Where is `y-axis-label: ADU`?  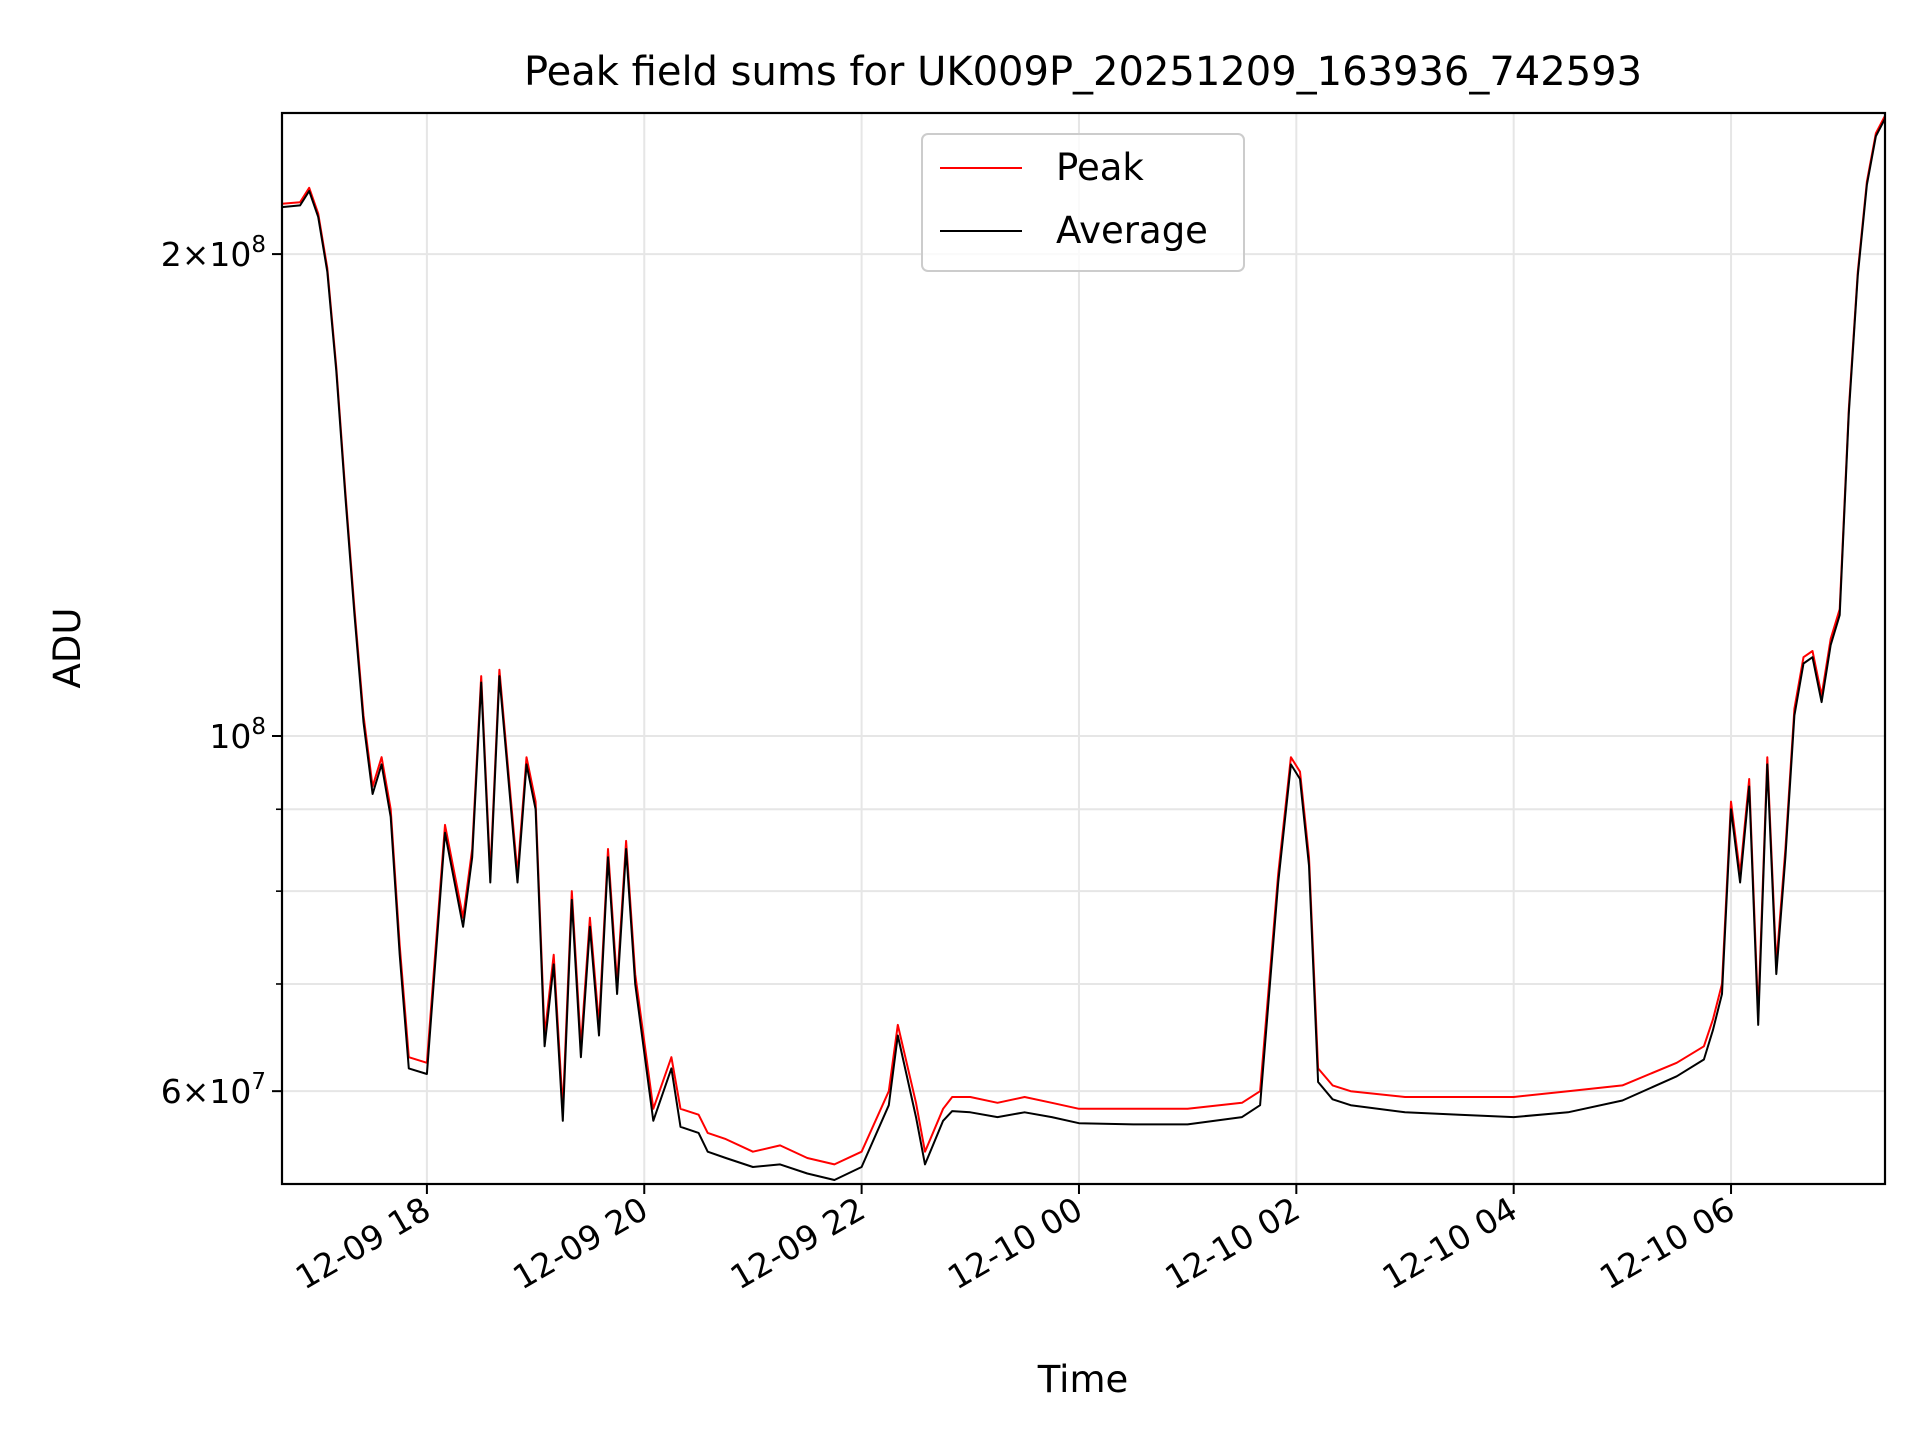 y-axis-label: ADU is located at coordinates (67, 648).